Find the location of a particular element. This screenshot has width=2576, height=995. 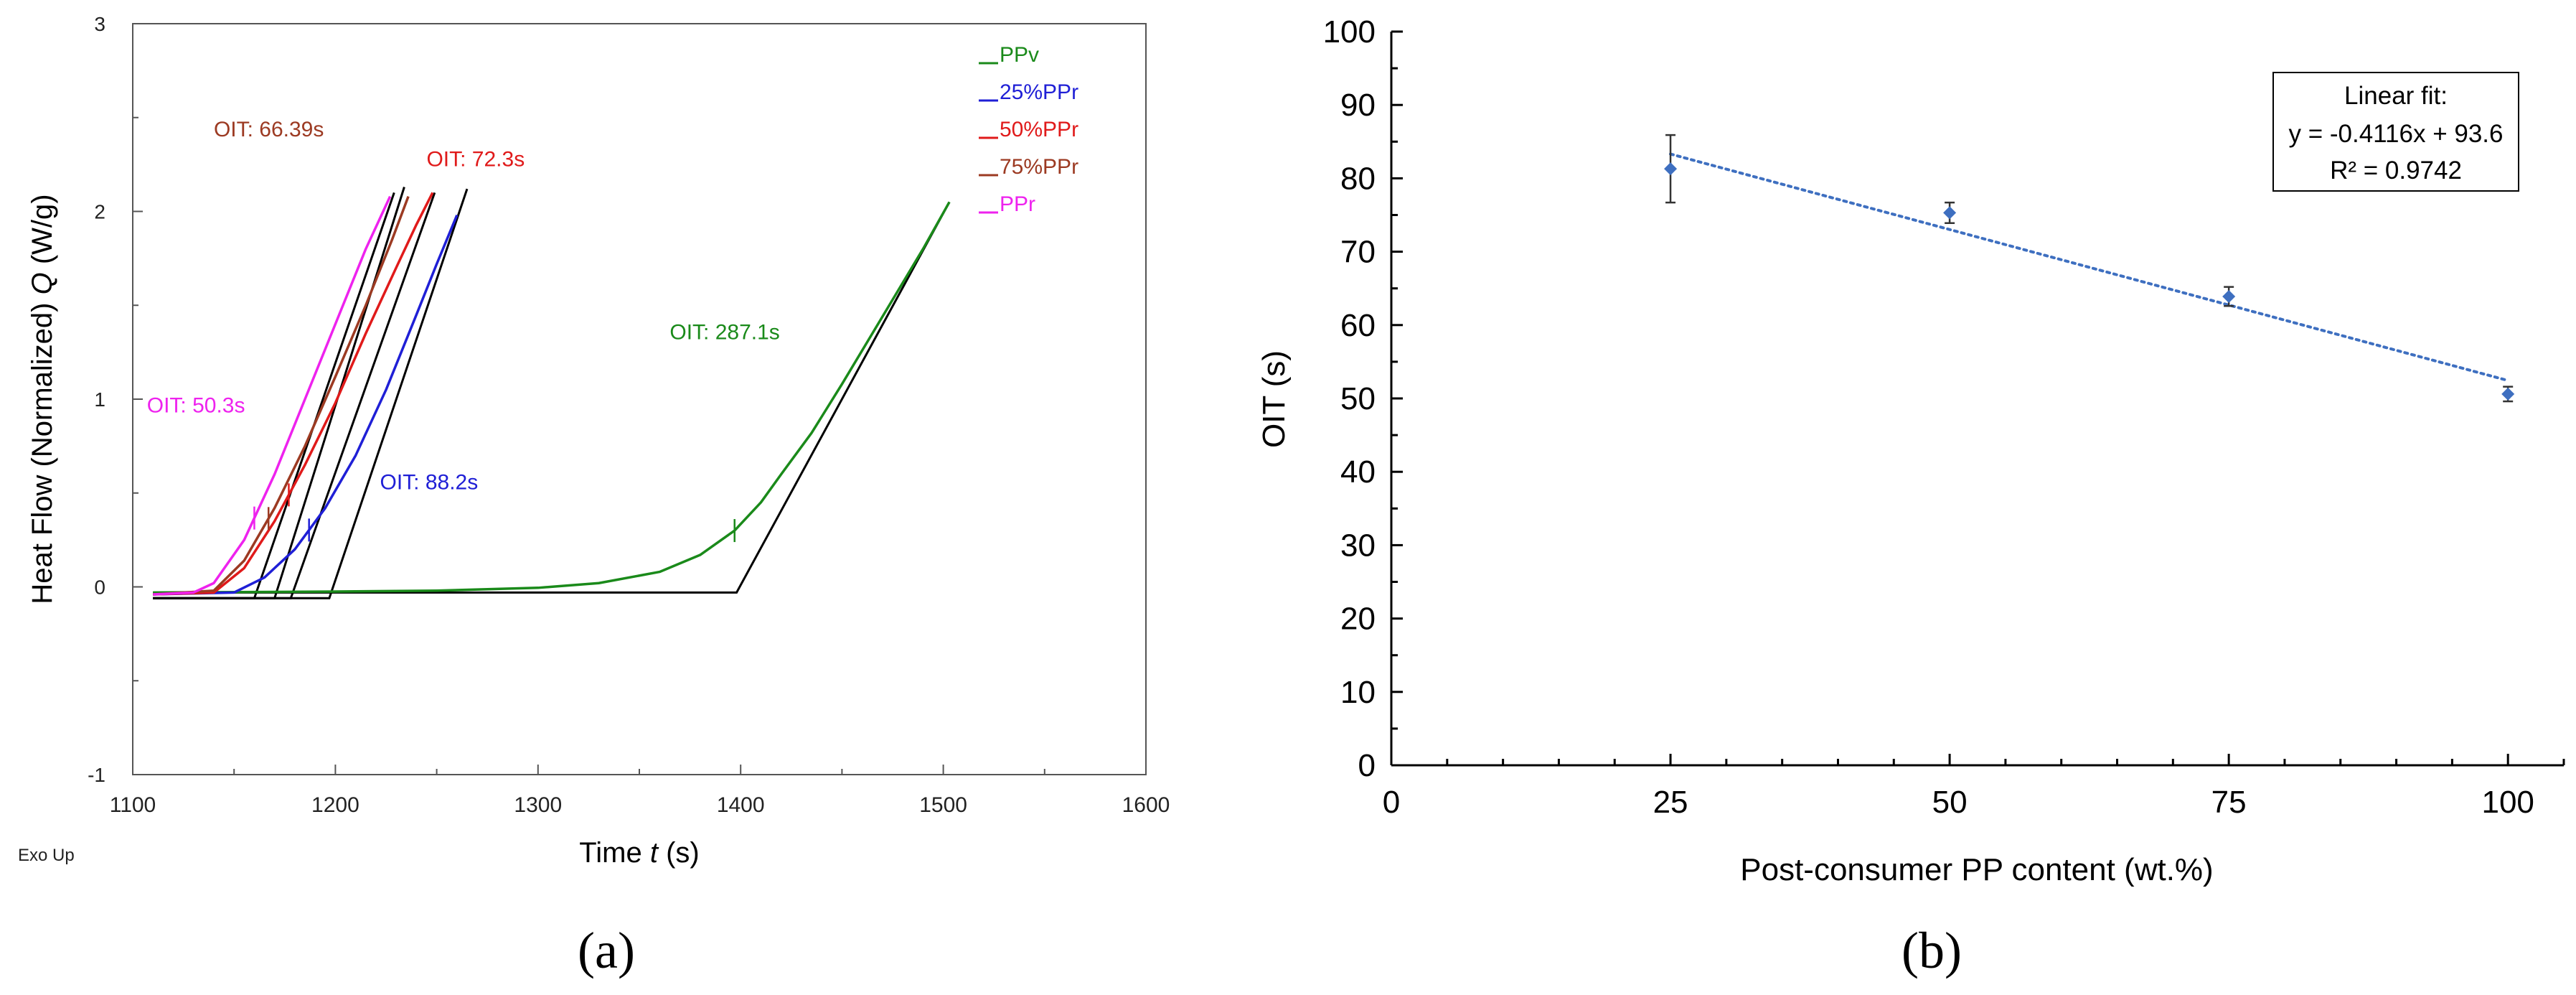

panel-b-points is located at coordinates (2089, 268).